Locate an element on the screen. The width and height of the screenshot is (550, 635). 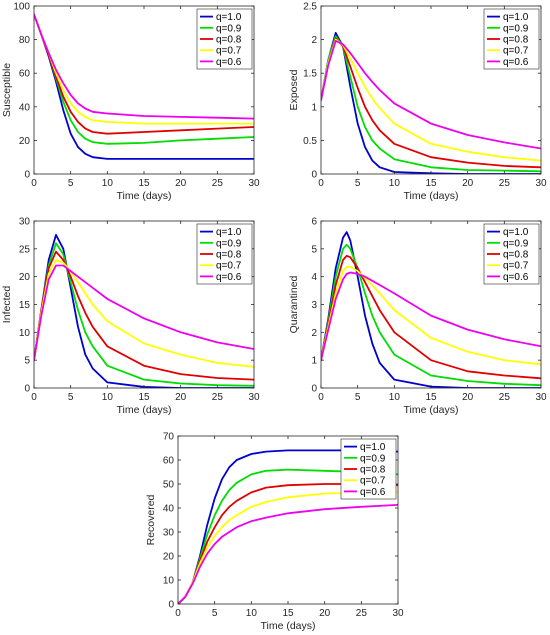
y-tick-label: 2.5 is located at coordinates (310, 7).